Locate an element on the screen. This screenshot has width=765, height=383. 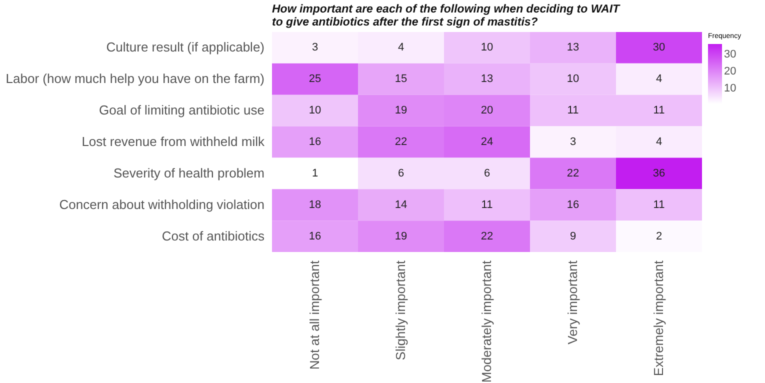
x-tick-label: Slightly important is located at coordinates (400, 310).